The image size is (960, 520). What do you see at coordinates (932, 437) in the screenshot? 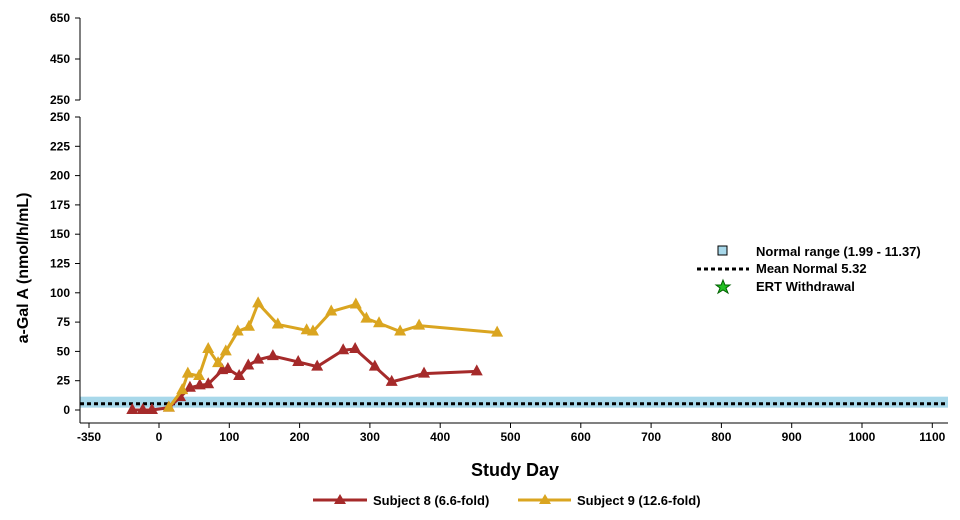
I see `x-tick-label: 1100` at bounding box center [932, 437].